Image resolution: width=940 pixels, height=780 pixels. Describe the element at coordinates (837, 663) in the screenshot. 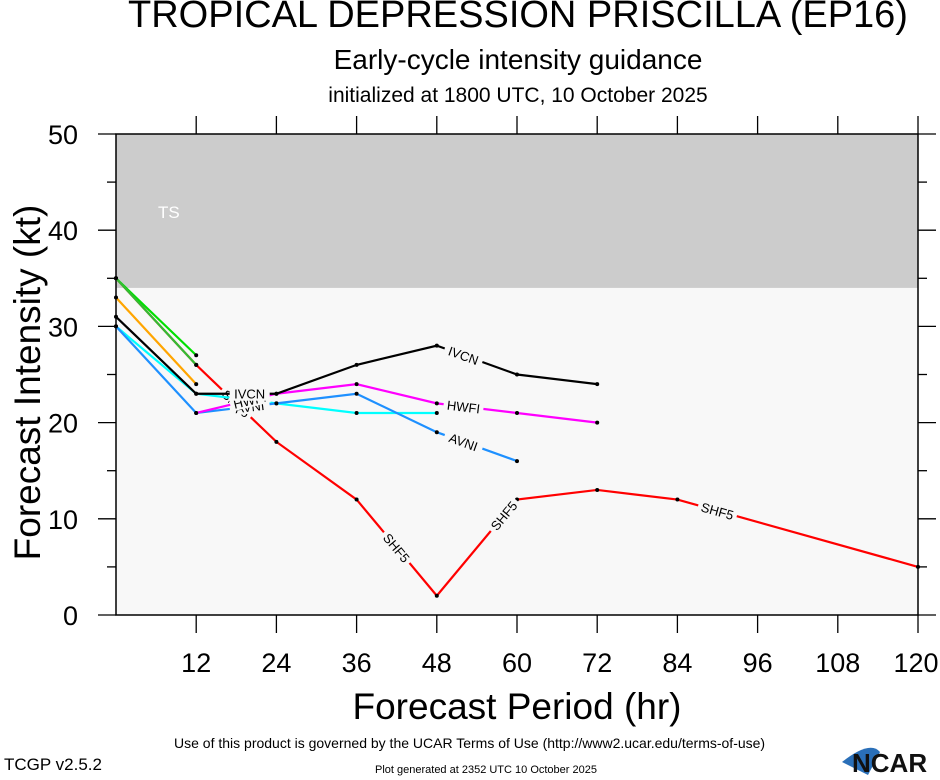

I see `x-tick-label: 108` at that location.